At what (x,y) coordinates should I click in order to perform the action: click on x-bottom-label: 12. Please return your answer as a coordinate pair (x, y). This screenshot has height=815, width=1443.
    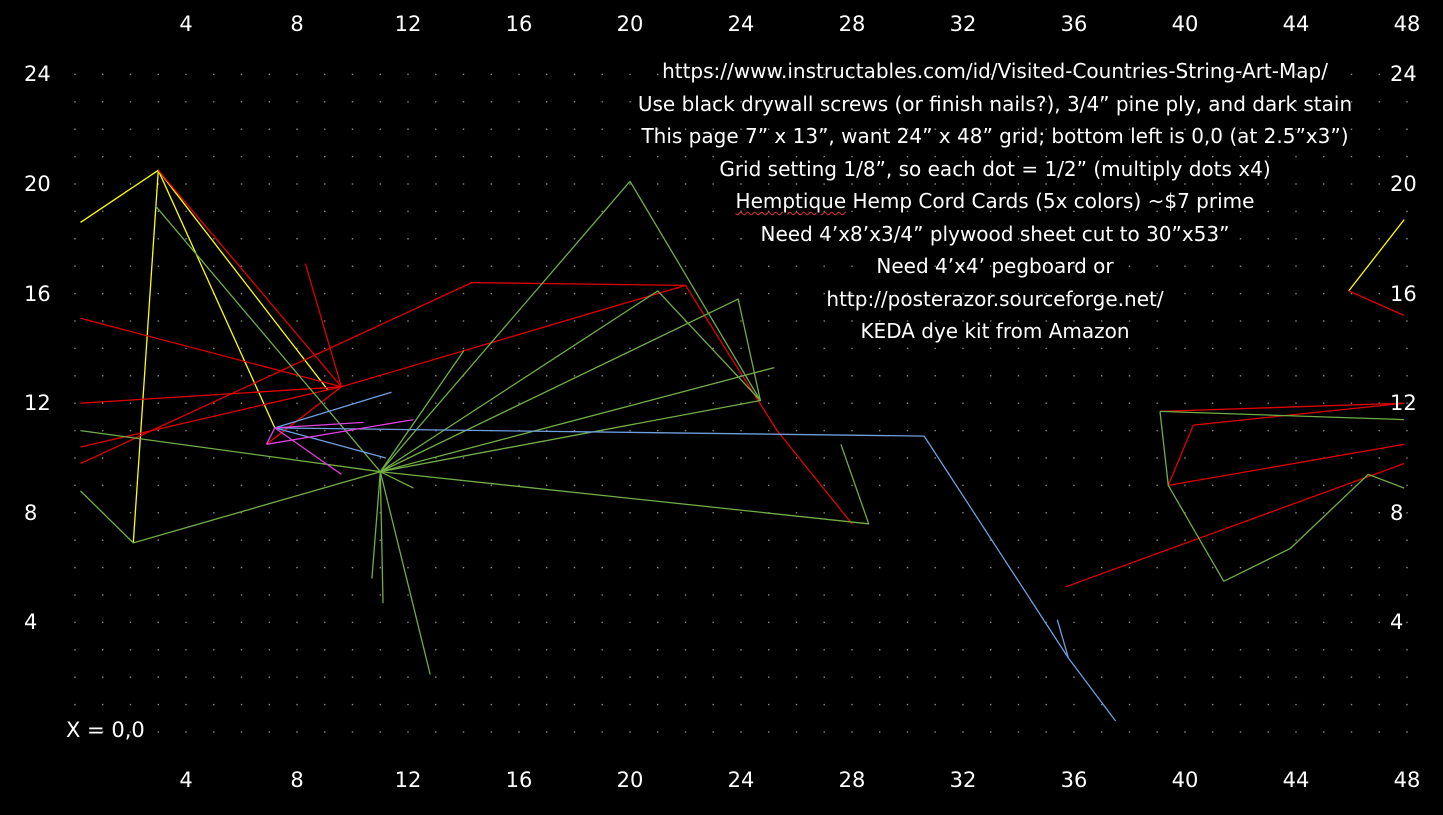
    Looking at the image, I should click on (408, 780).